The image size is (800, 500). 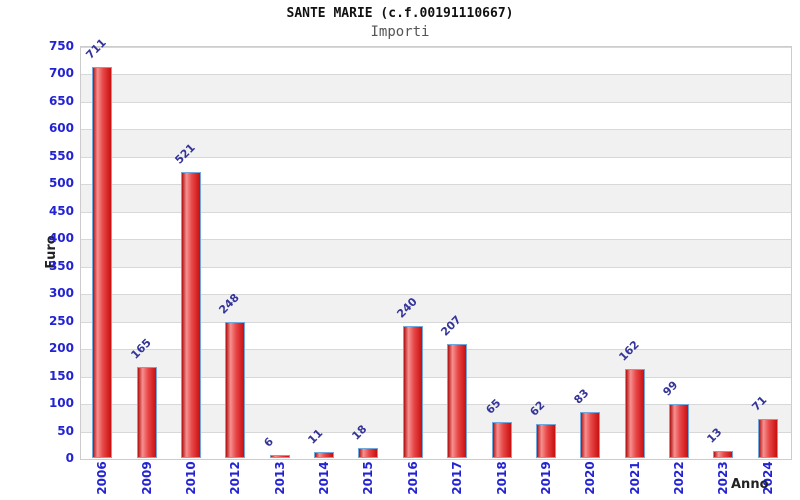 What do you see at coordinates (69, 458) in the screenshot?
I see `y-tick-label: 0` at bounding box center [69, 458].